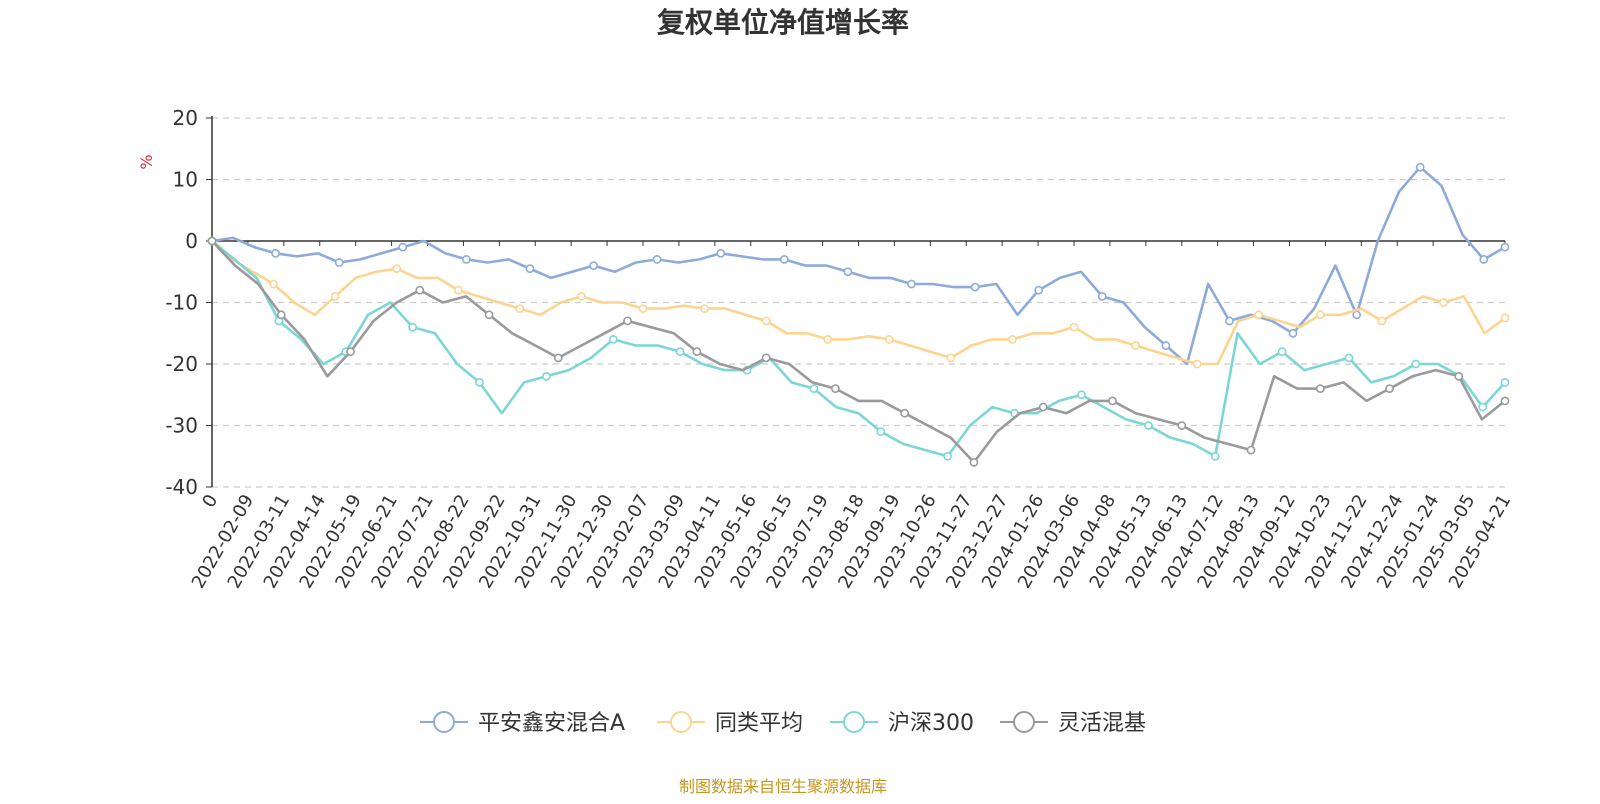 The width and height of the screenshot is (1600, 804). Describe the element at coordinates (931, 723) in the screenshot. I see `legend-label: 沪深300` at that location.